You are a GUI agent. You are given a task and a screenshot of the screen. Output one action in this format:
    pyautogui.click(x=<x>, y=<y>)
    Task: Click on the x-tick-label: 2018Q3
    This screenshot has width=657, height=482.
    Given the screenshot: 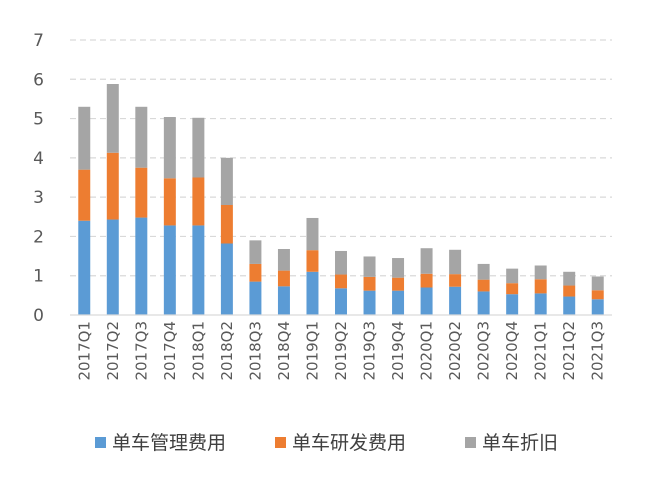 What is the action you would take?
    pyautogui.click(x=255, y=351)
    